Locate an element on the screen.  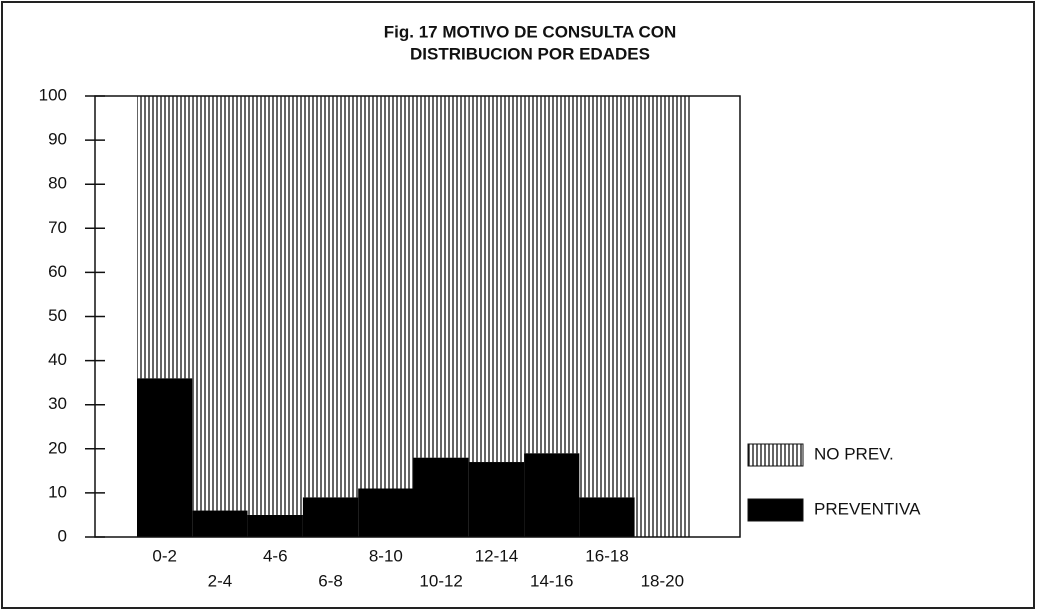
x-tick-label: 4-6 is located at coordinates (275, 555).